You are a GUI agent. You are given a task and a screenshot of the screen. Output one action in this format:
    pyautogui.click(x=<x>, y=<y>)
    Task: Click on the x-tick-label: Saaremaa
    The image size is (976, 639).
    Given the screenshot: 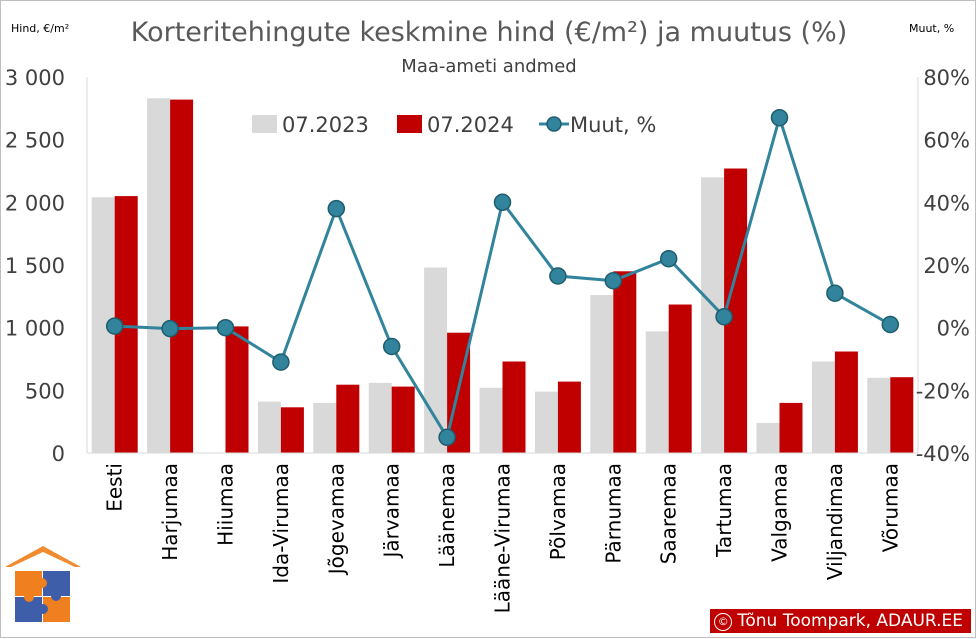 What is the action you would take?
    pyautogui.click(x=669, y=513)
    